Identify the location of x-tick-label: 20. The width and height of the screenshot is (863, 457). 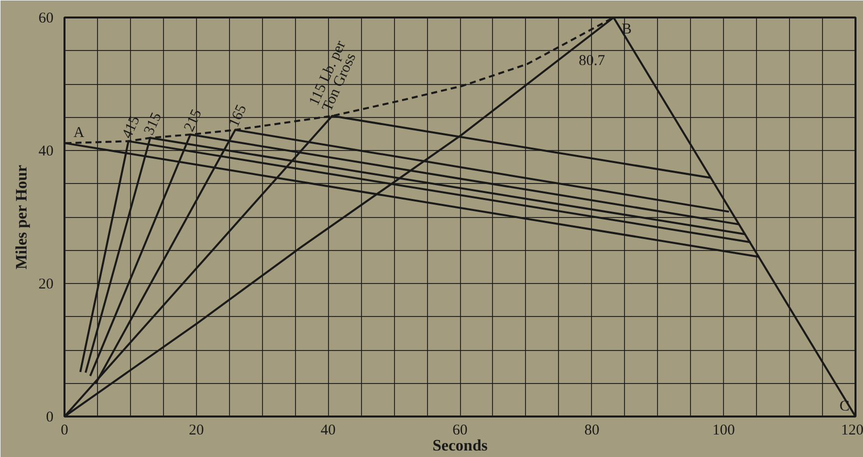
(196, 430).